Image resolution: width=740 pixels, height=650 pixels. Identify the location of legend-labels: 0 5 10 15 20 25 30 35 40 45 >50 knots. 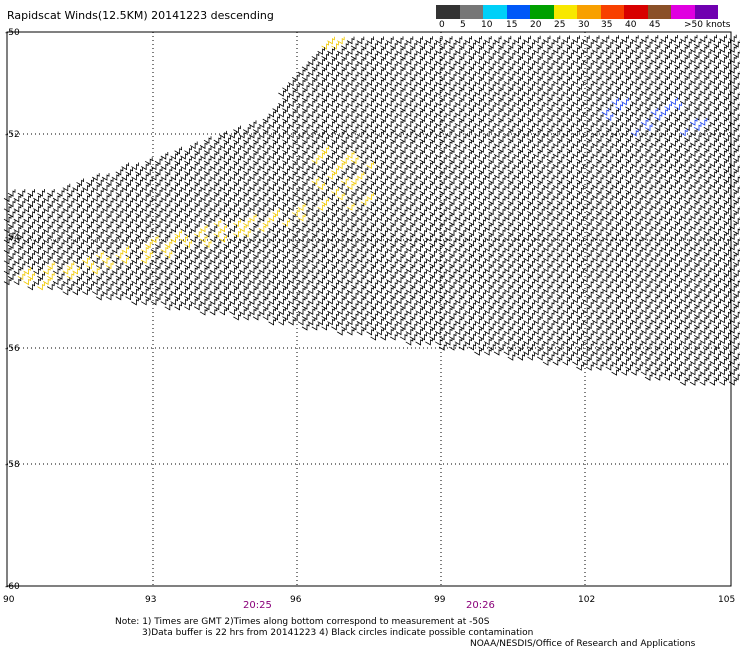
(583, 26).